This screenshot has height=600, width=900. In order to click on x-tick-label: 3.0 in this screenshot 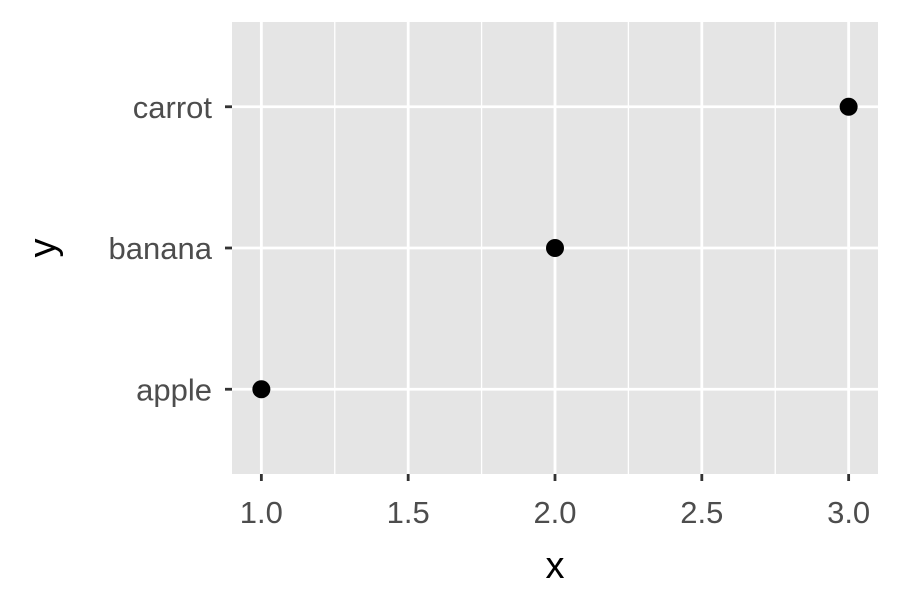, I will do `click(848, 512)`.